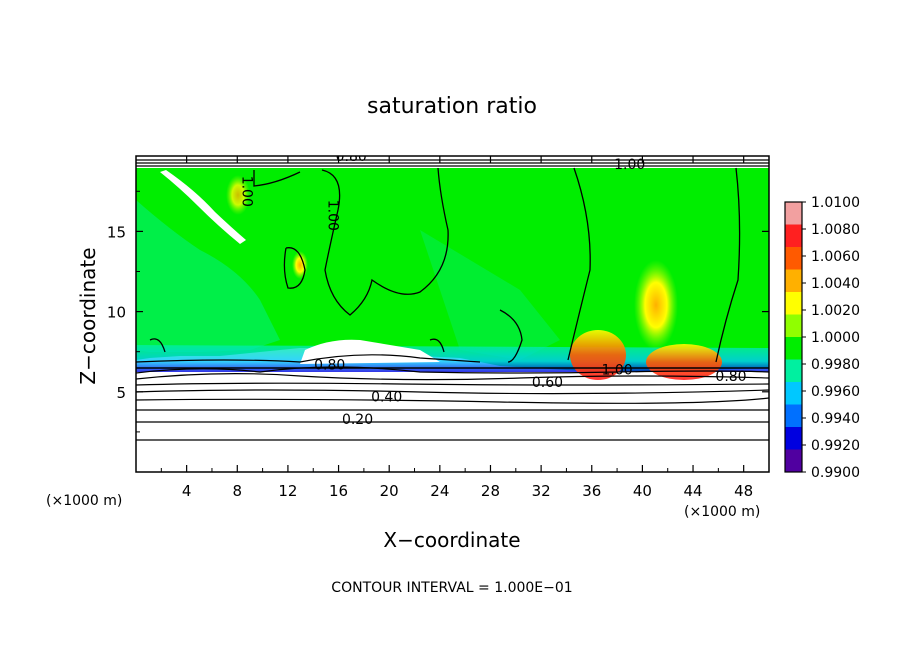 The image size is (904, 654). What do you see at coordinates (835, 311) in the screenshot?
I see `colorbar-label: 1.0020` at bounding box center [835, 311].